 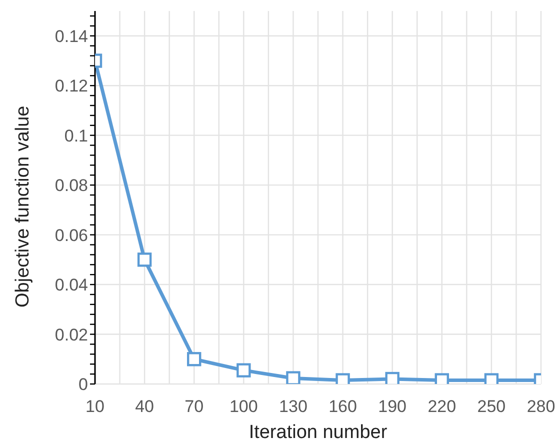 What do you see at coordinates (95, 406) in the screenshot?
I see `x-tick-label: 10` at bounding box center [95, 406].